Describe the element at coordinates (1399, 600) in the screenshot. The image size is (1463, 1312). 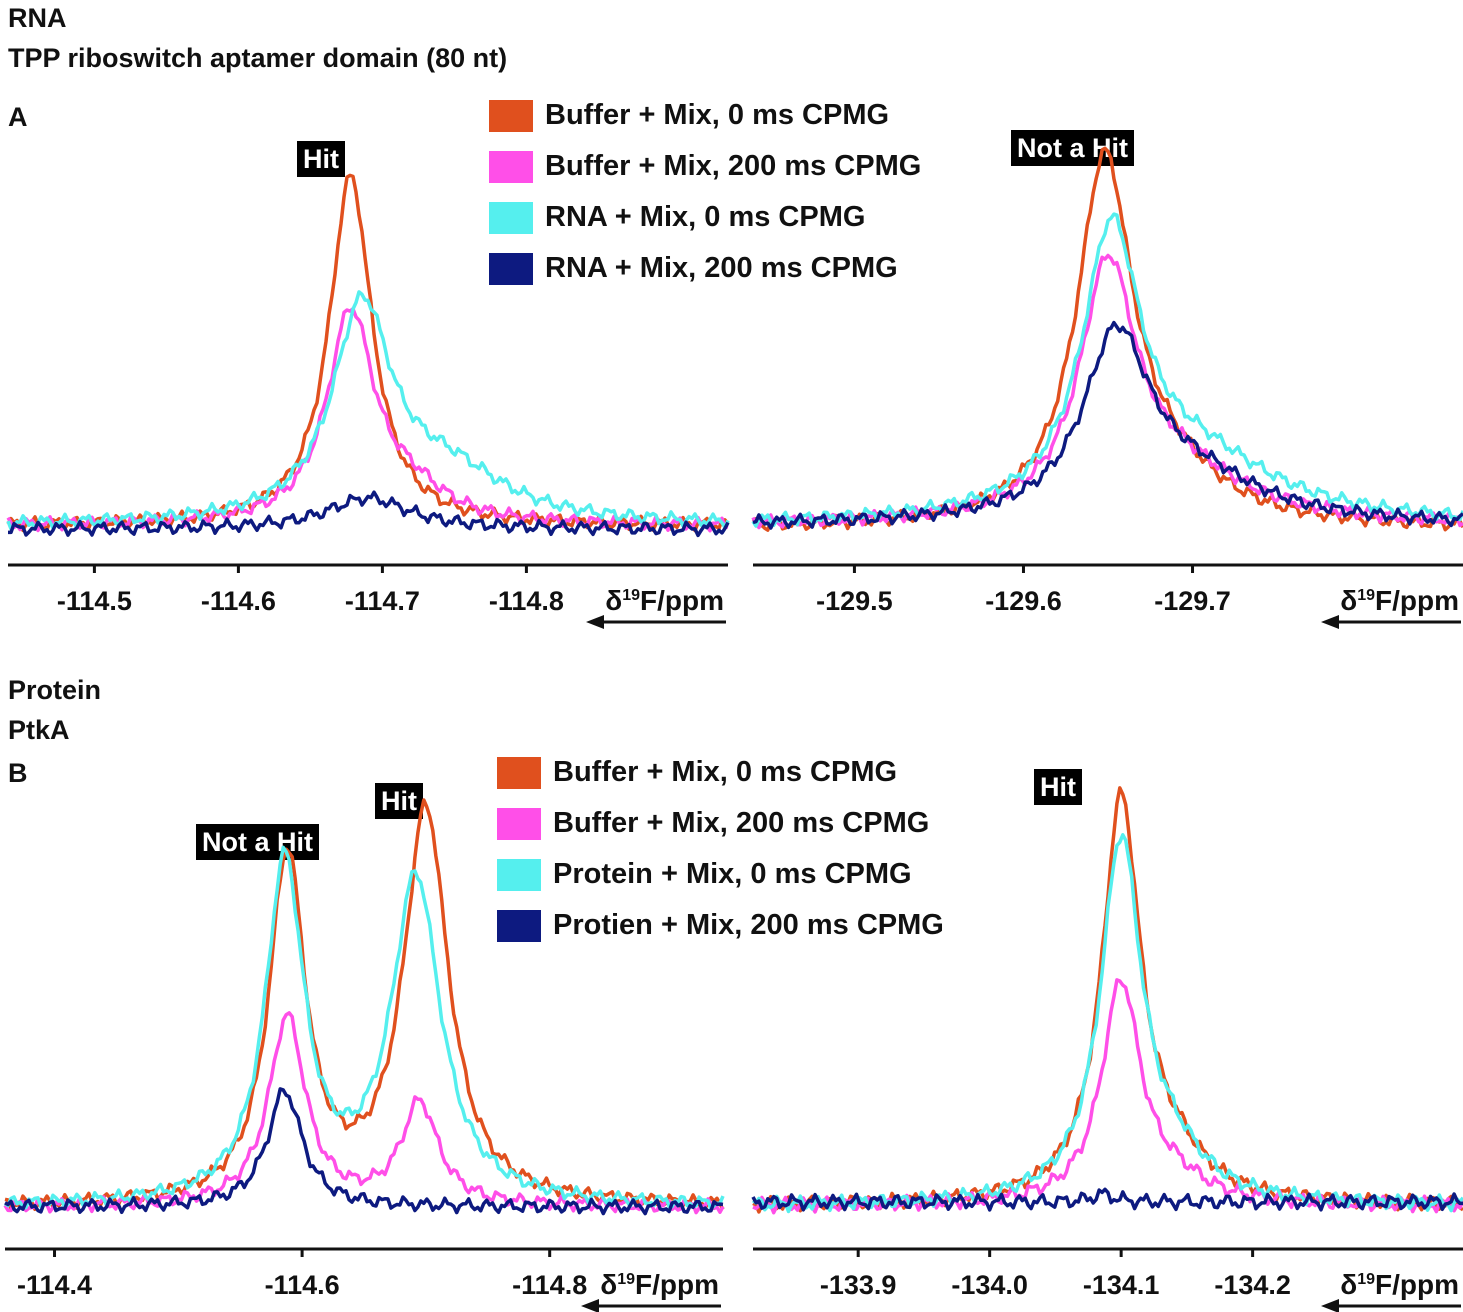
I see `x-axis-title-A-right: δ19F/ppm` at that location.